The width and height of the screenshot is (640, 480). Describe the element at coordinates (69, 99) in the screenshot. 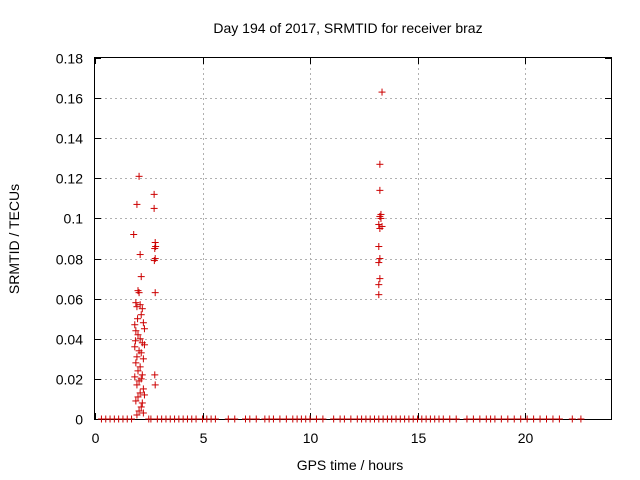

I see `y-tick-label: 0.16` at that location.